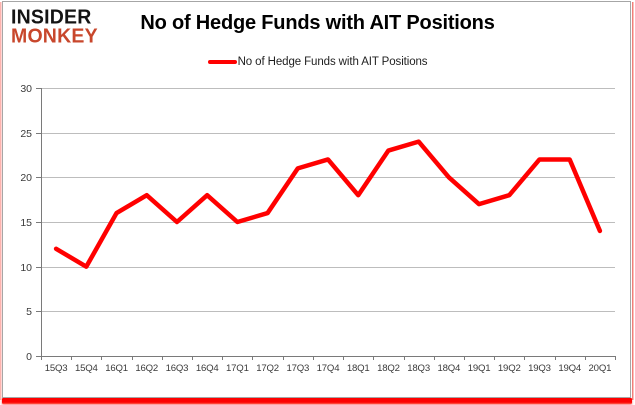 The image size is (635, 405). What do you see at coordinates (26, 178) in the screenshot?
I see `y-tick-label: 20` at bounding box center [26, 178].